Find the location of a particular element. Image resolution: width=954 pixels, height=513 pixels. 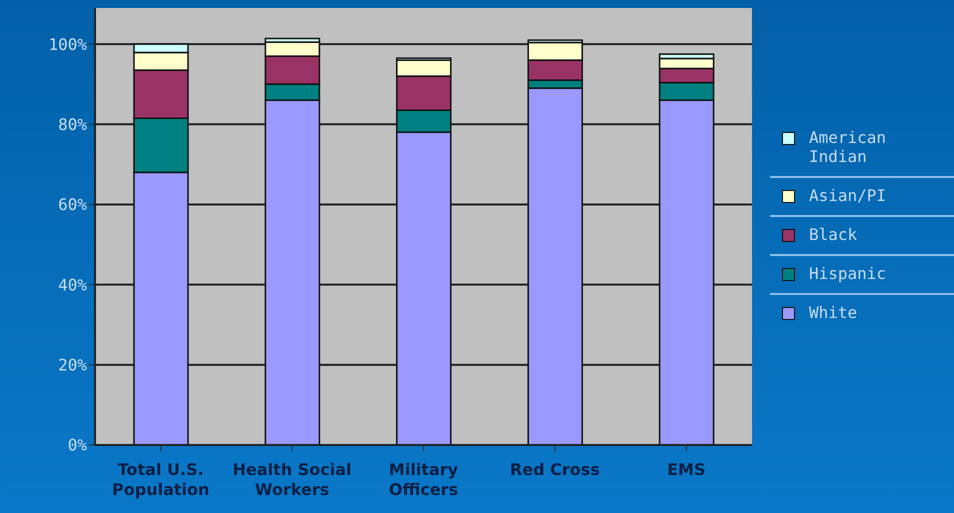

y-tick-label: 80% is located at coordinates (73, 124).